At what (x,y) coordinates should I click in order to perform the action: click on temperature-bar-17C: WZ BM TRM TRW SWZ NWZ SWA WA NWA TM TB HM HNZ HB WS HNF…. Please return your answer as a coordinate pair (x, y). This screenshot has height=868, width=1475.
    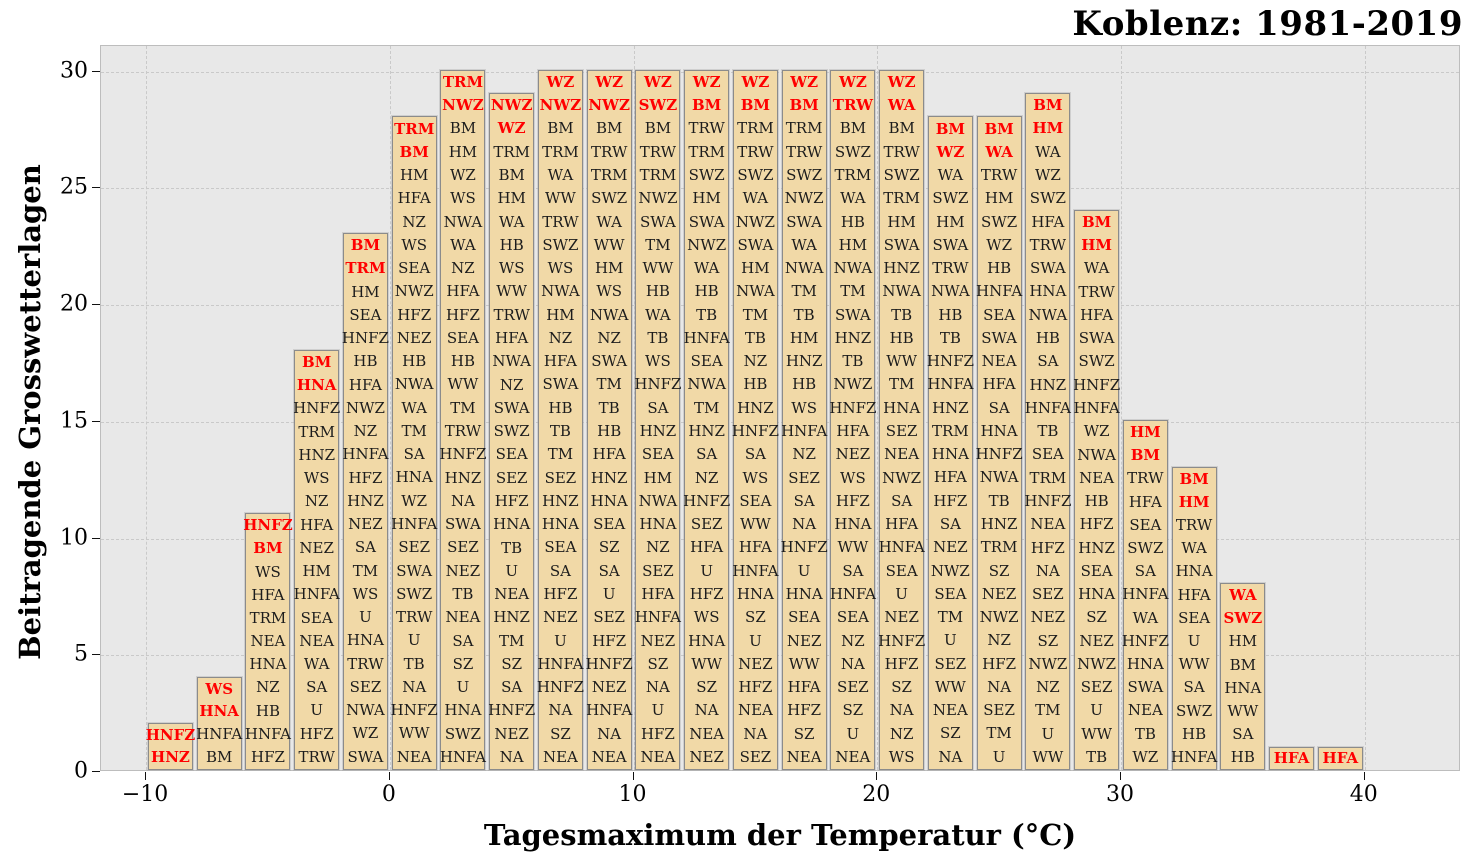
    Looking at the image, I should click on (804, 419).